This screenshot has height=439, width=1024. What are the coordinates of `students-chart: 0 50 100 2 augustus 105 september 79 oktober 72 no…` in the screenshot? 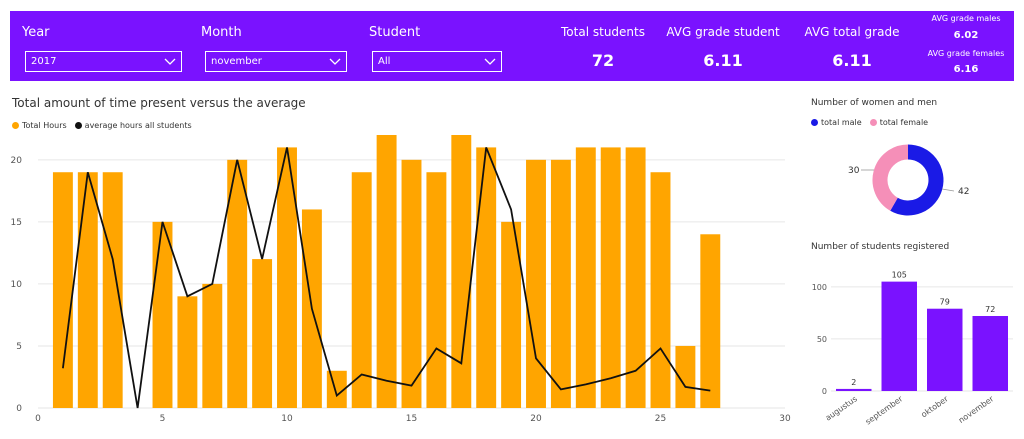 It's located at (912, 349).